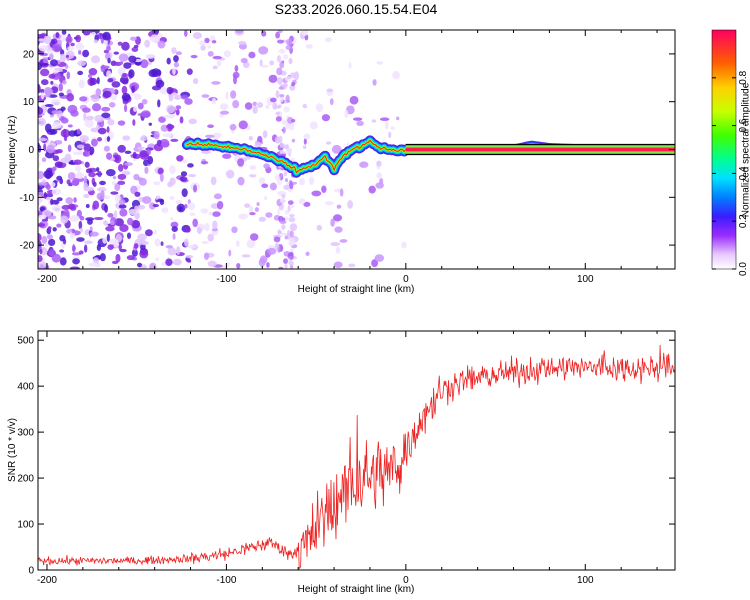 The image size is (750, 600). Describe the element at coordinates (743, 77) in the screenshot. I see `colorbar-tick-label: 0.8` at that location.